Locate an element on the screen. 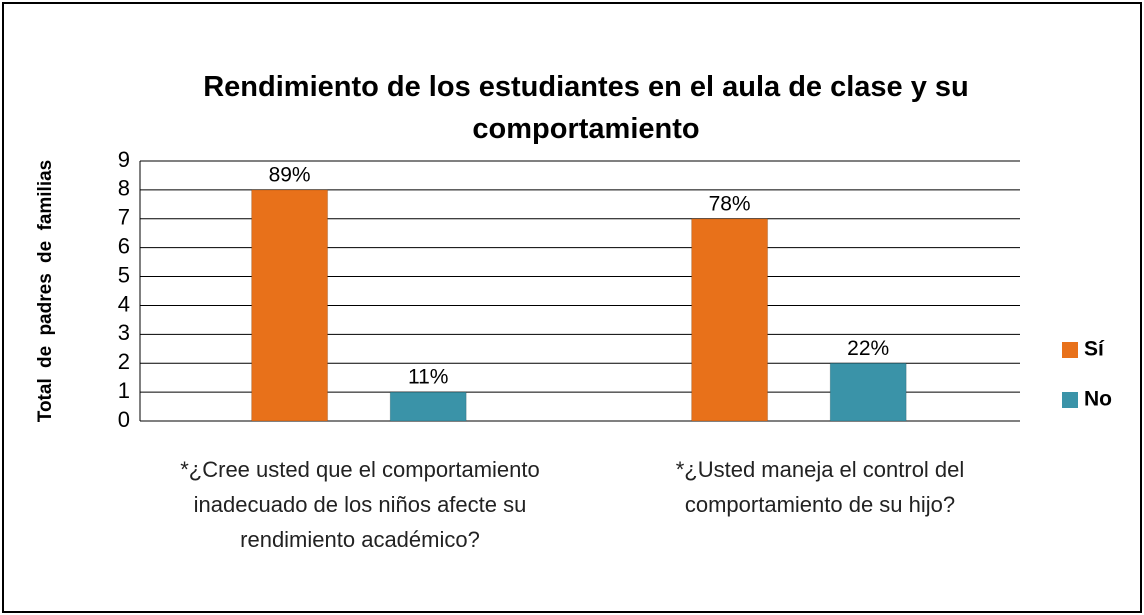 The image size is (1144, 615). data-label: 22% is located at coordinates (868, 348).